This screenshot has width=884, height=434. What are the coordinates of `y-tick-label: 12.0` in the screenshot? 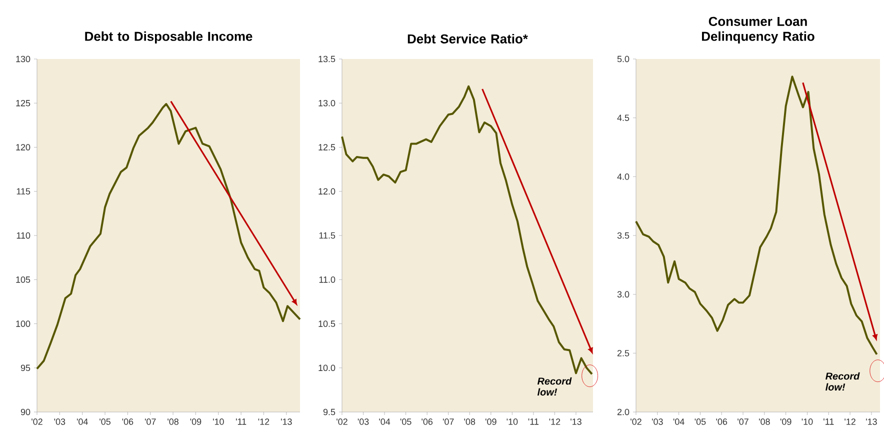 It's located at (327, 191).